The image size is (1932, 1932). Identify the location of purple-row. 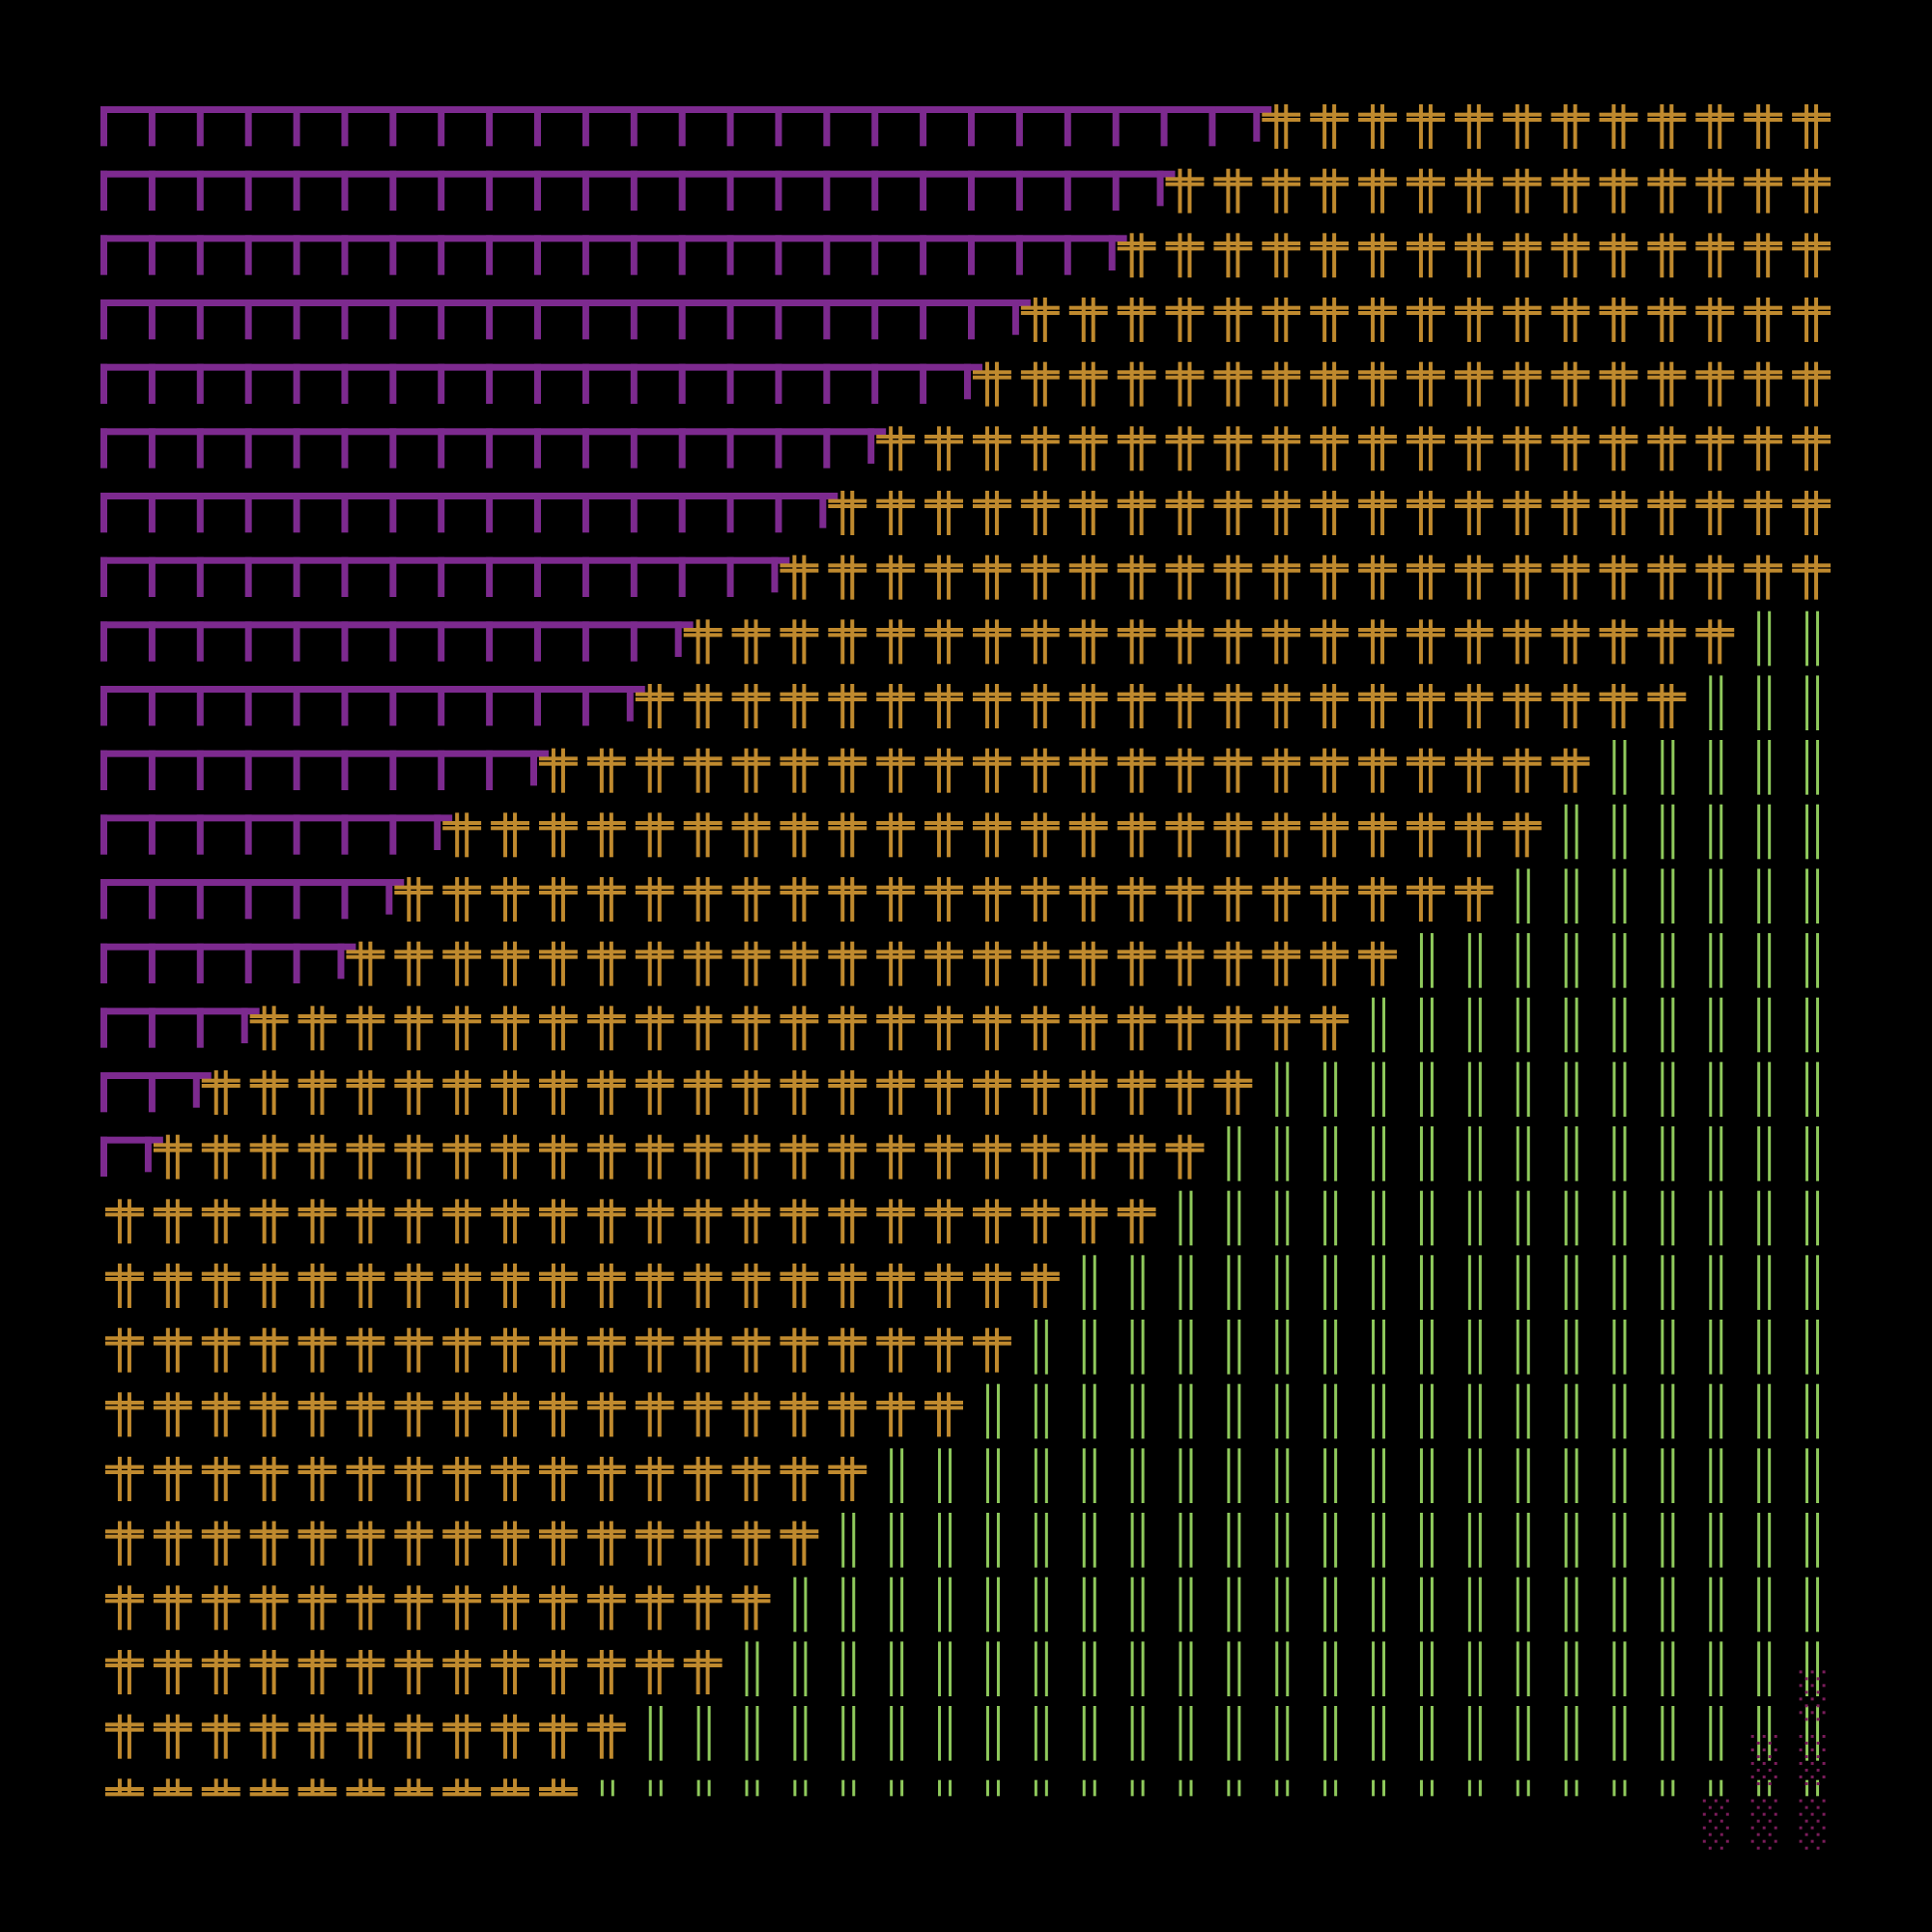
(613, 255).